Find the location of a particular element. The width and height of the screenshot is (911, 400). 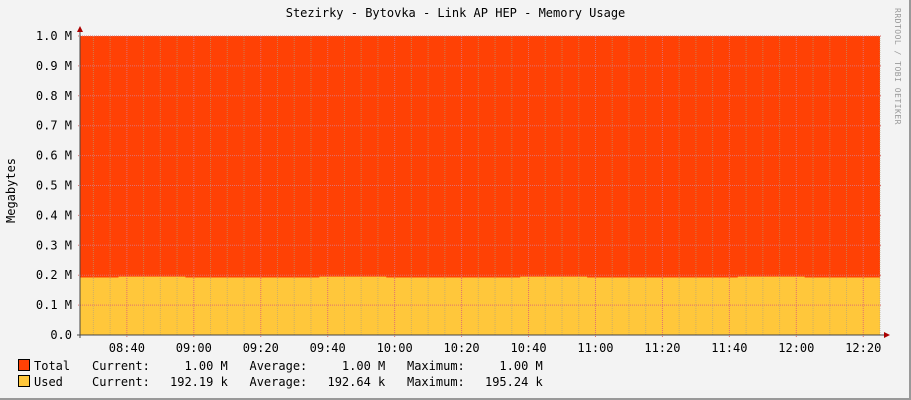

x-tick-label: 10:00 is located at coordinates (395, 348).